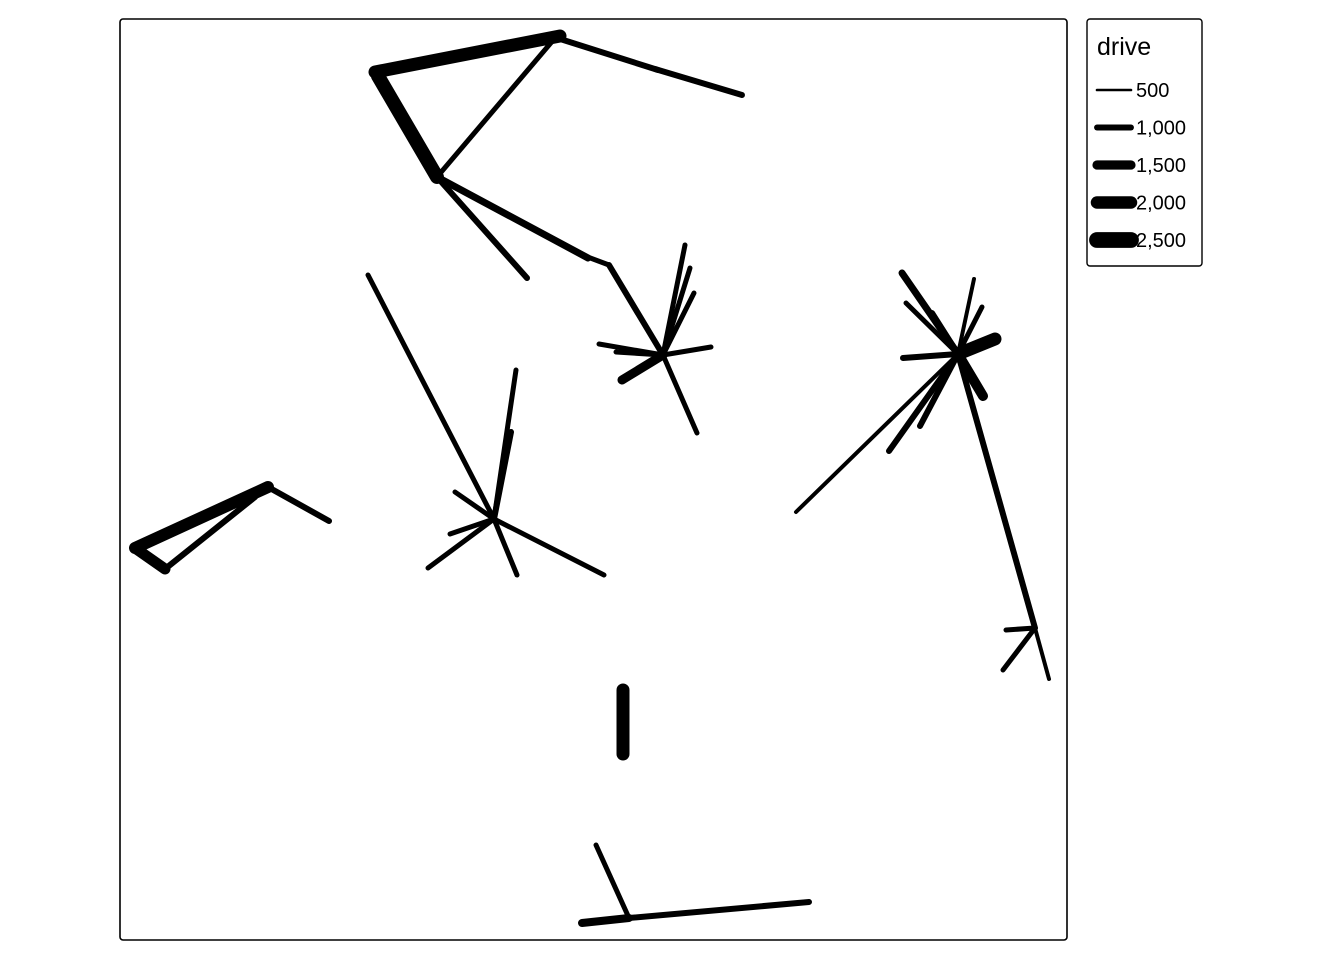 The width and height of the screenshot is (1344, 960). What do you see at coordinates (1152, 91) in the screenshot?
I see `legend-label: 500` at bounding box center [1152, 91].